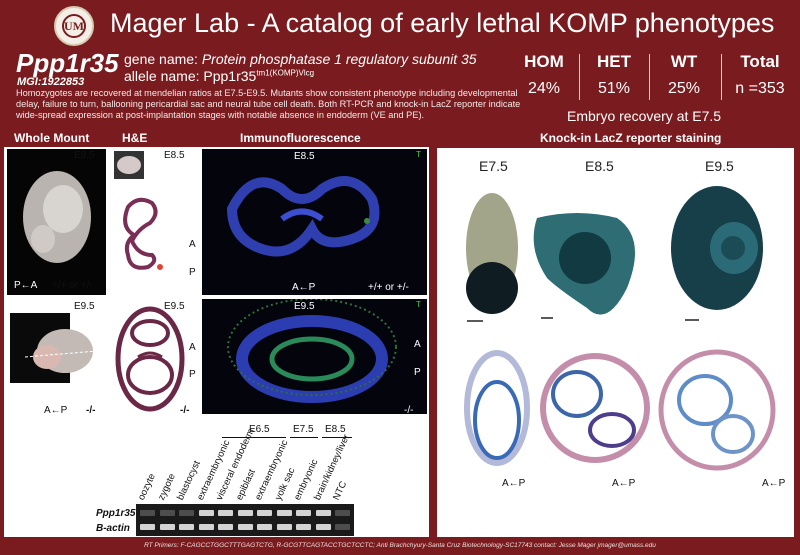  Describe the element at coordinates (192, 374) in the screenshot. I see `he-bot-axis-p: P` at that location.